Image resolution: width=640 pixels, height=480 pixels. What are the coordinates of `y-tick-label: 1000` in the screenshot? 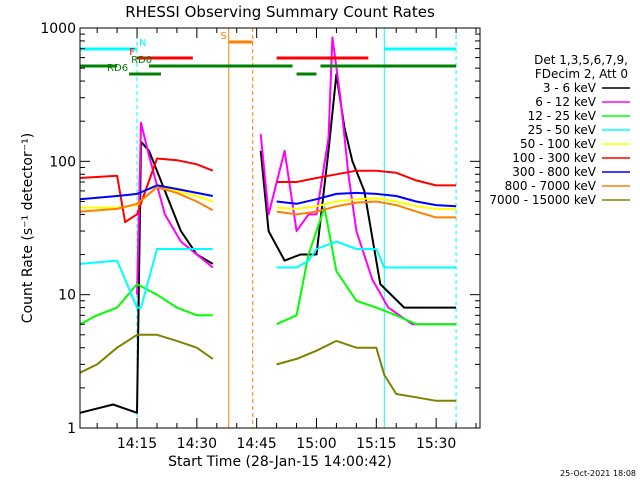 It's located at (58, 29).